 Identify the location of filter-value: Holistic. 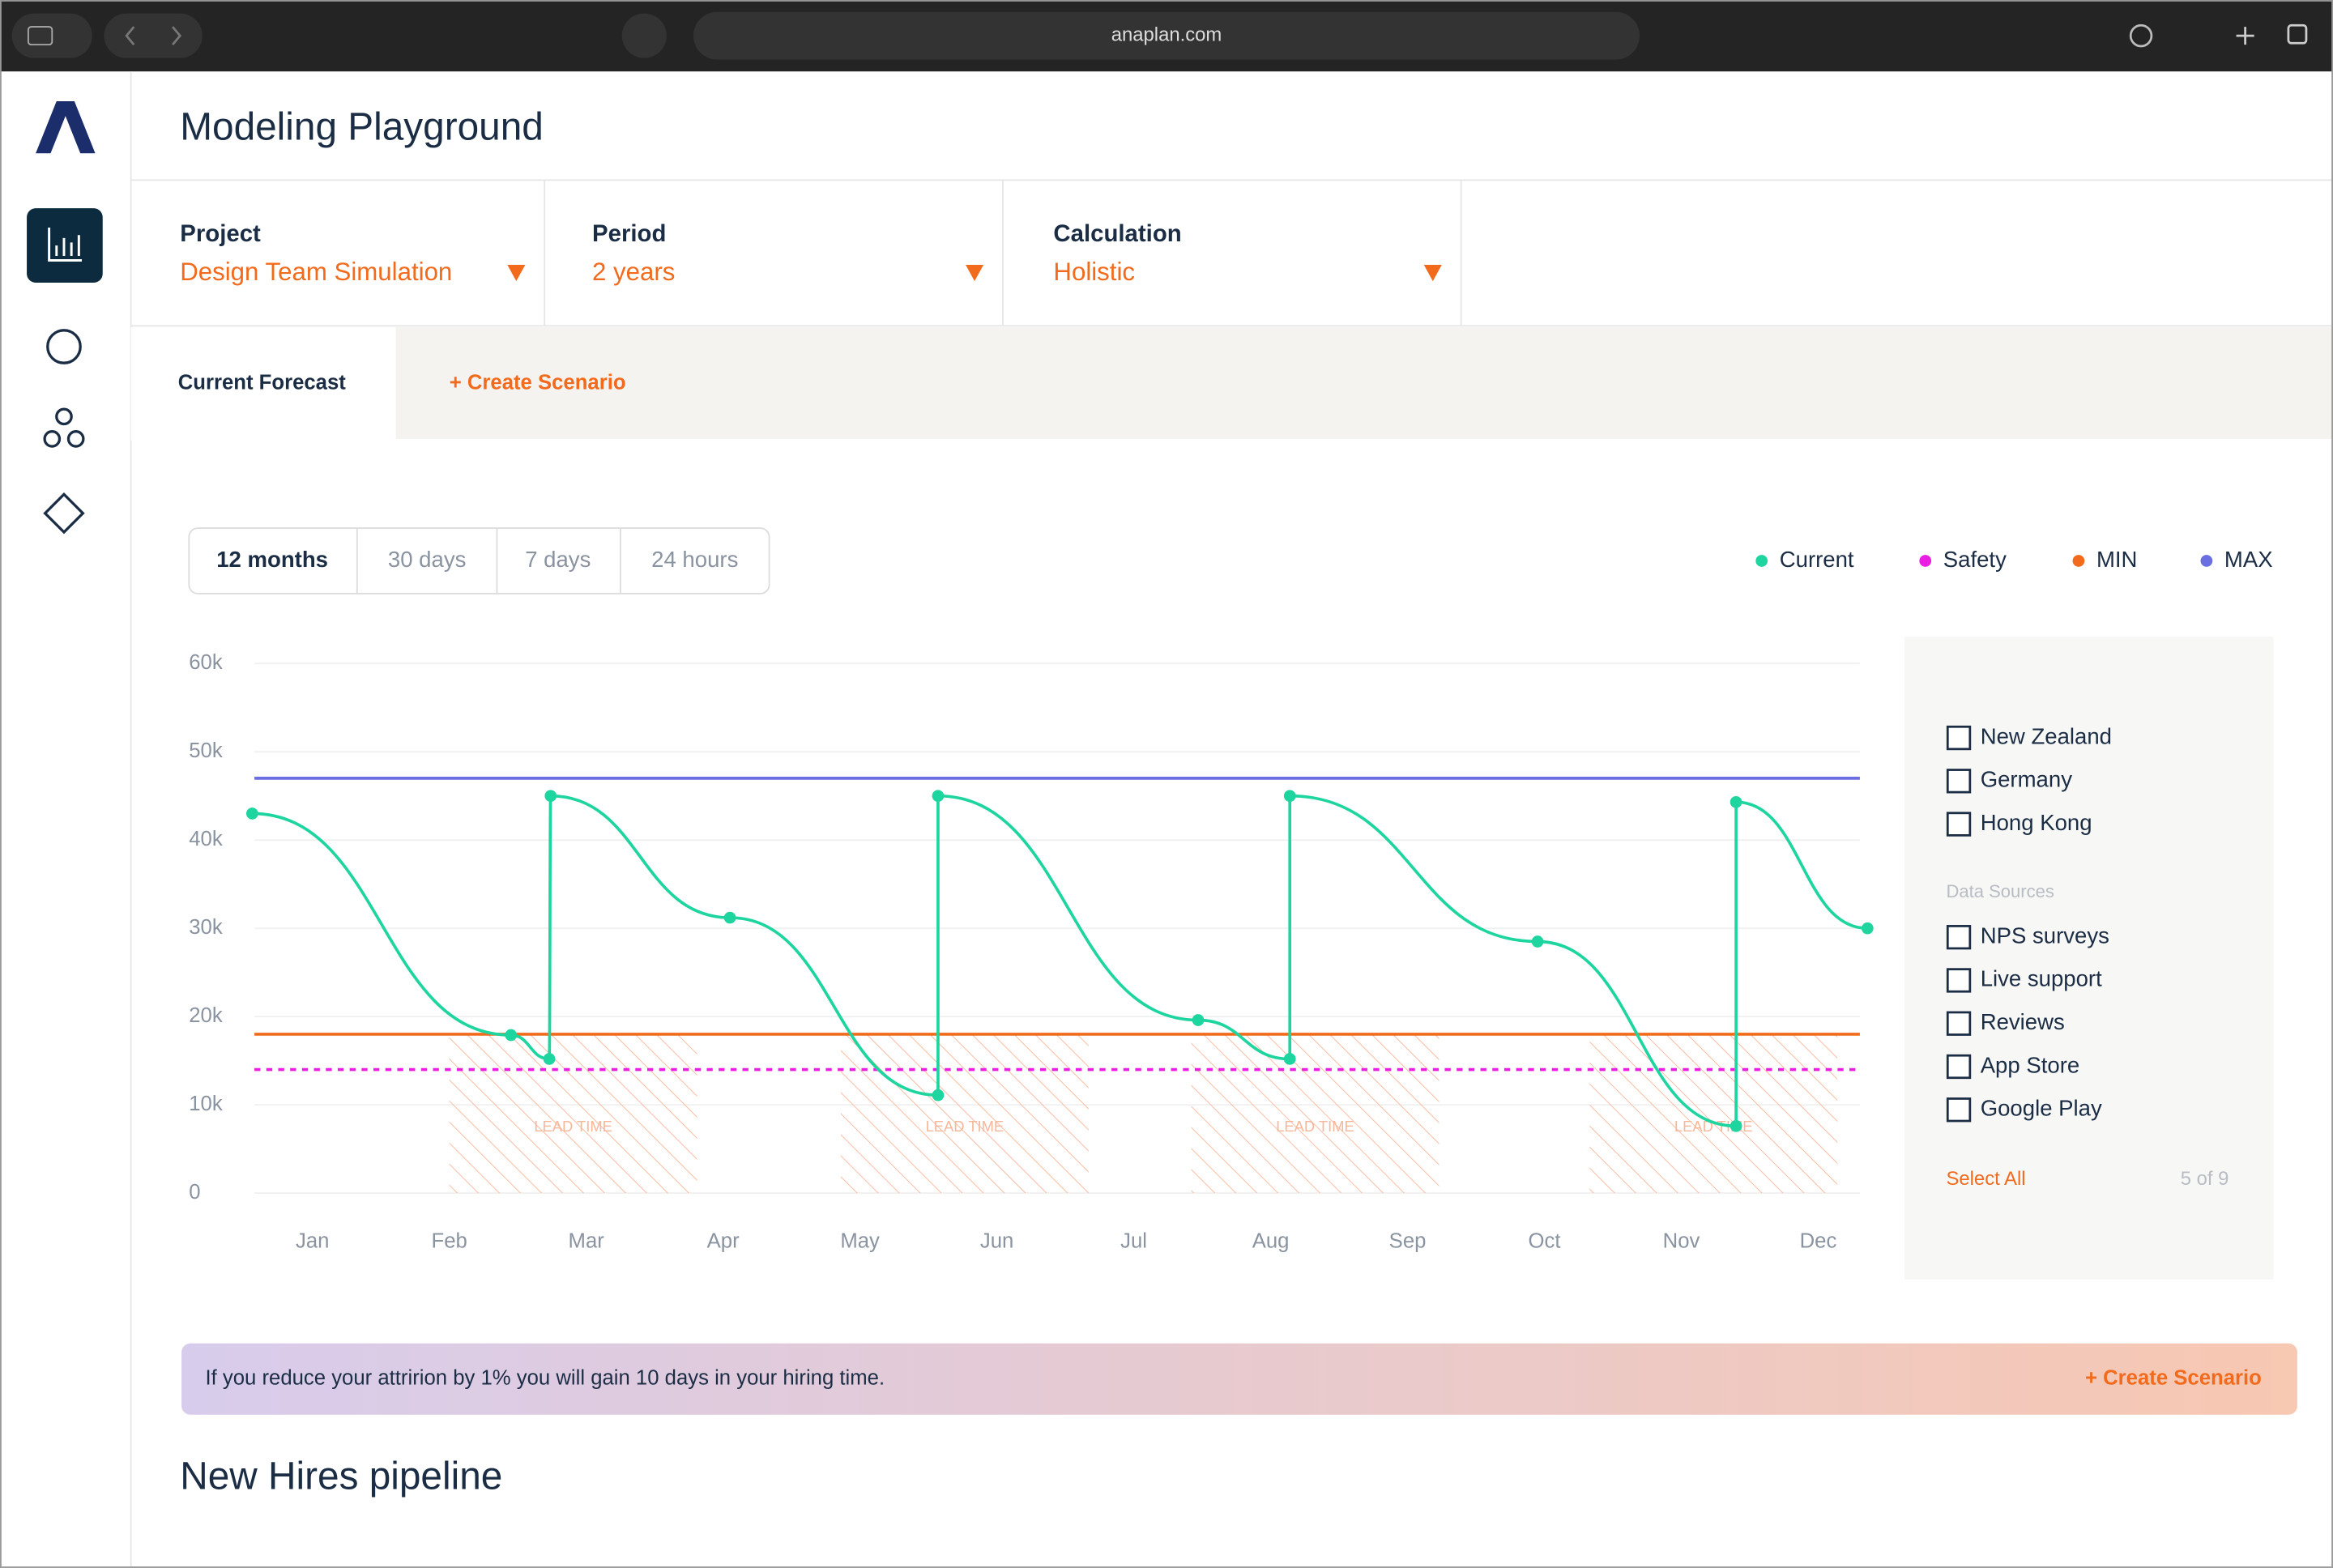
(1094, 272).